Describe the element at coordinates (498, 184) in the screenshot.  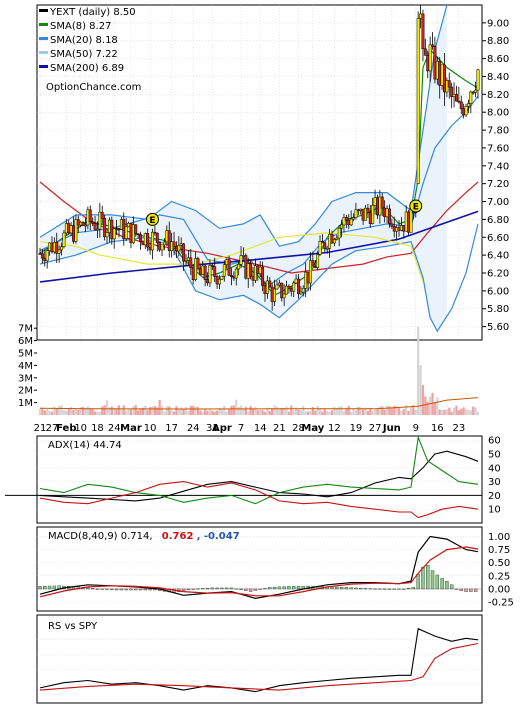
I see `price-tick-label: 7.20` at that location.